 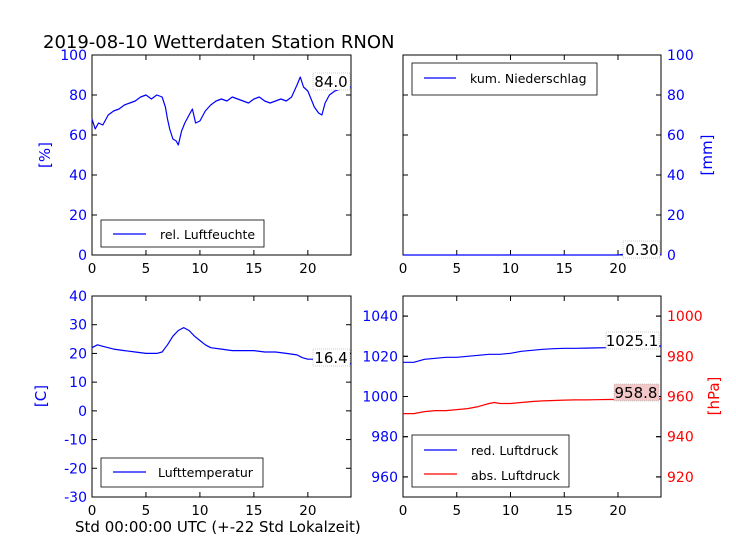 I want to click on temperature-xtick-label: 5, so click(x=146, y=511).